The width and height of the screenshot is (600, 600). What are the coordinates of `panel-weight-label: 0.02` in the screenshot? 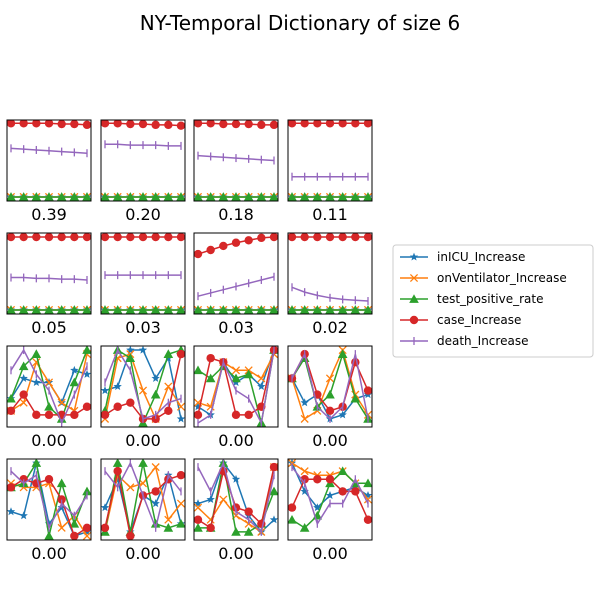 It's located at (330, 327).